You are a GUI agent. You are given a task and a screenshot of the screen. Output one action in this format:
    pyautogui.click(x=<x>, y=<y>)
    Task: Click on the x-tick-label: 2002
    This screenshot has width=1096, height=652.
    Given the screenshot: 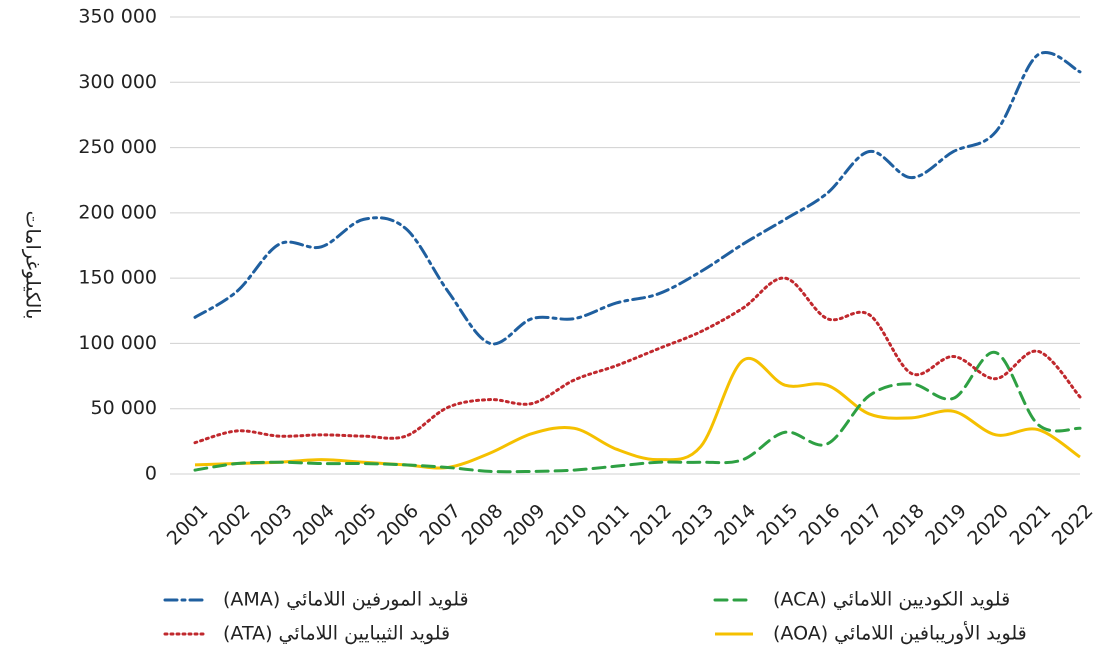 What is the action you would take?
    pyautogui.click(x=230, y=525)
    